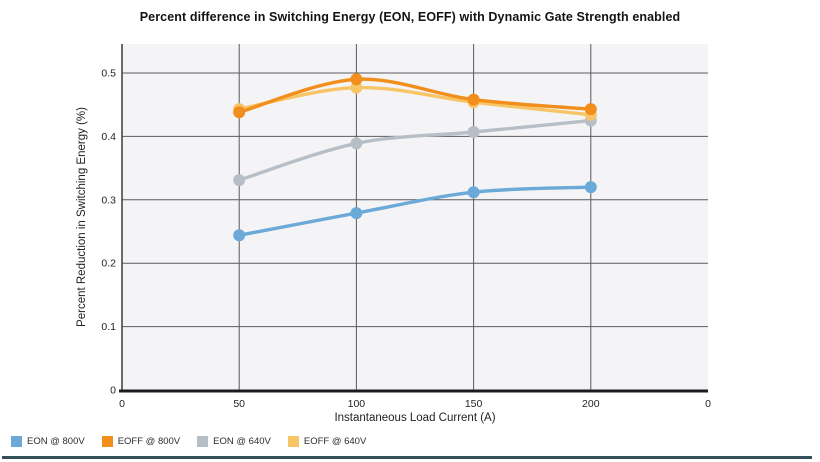 The width and height of the screenshot is (820, 462). I want to click on legend-item-eoff-640v: EOFF @ 640V, so click(327, 441).